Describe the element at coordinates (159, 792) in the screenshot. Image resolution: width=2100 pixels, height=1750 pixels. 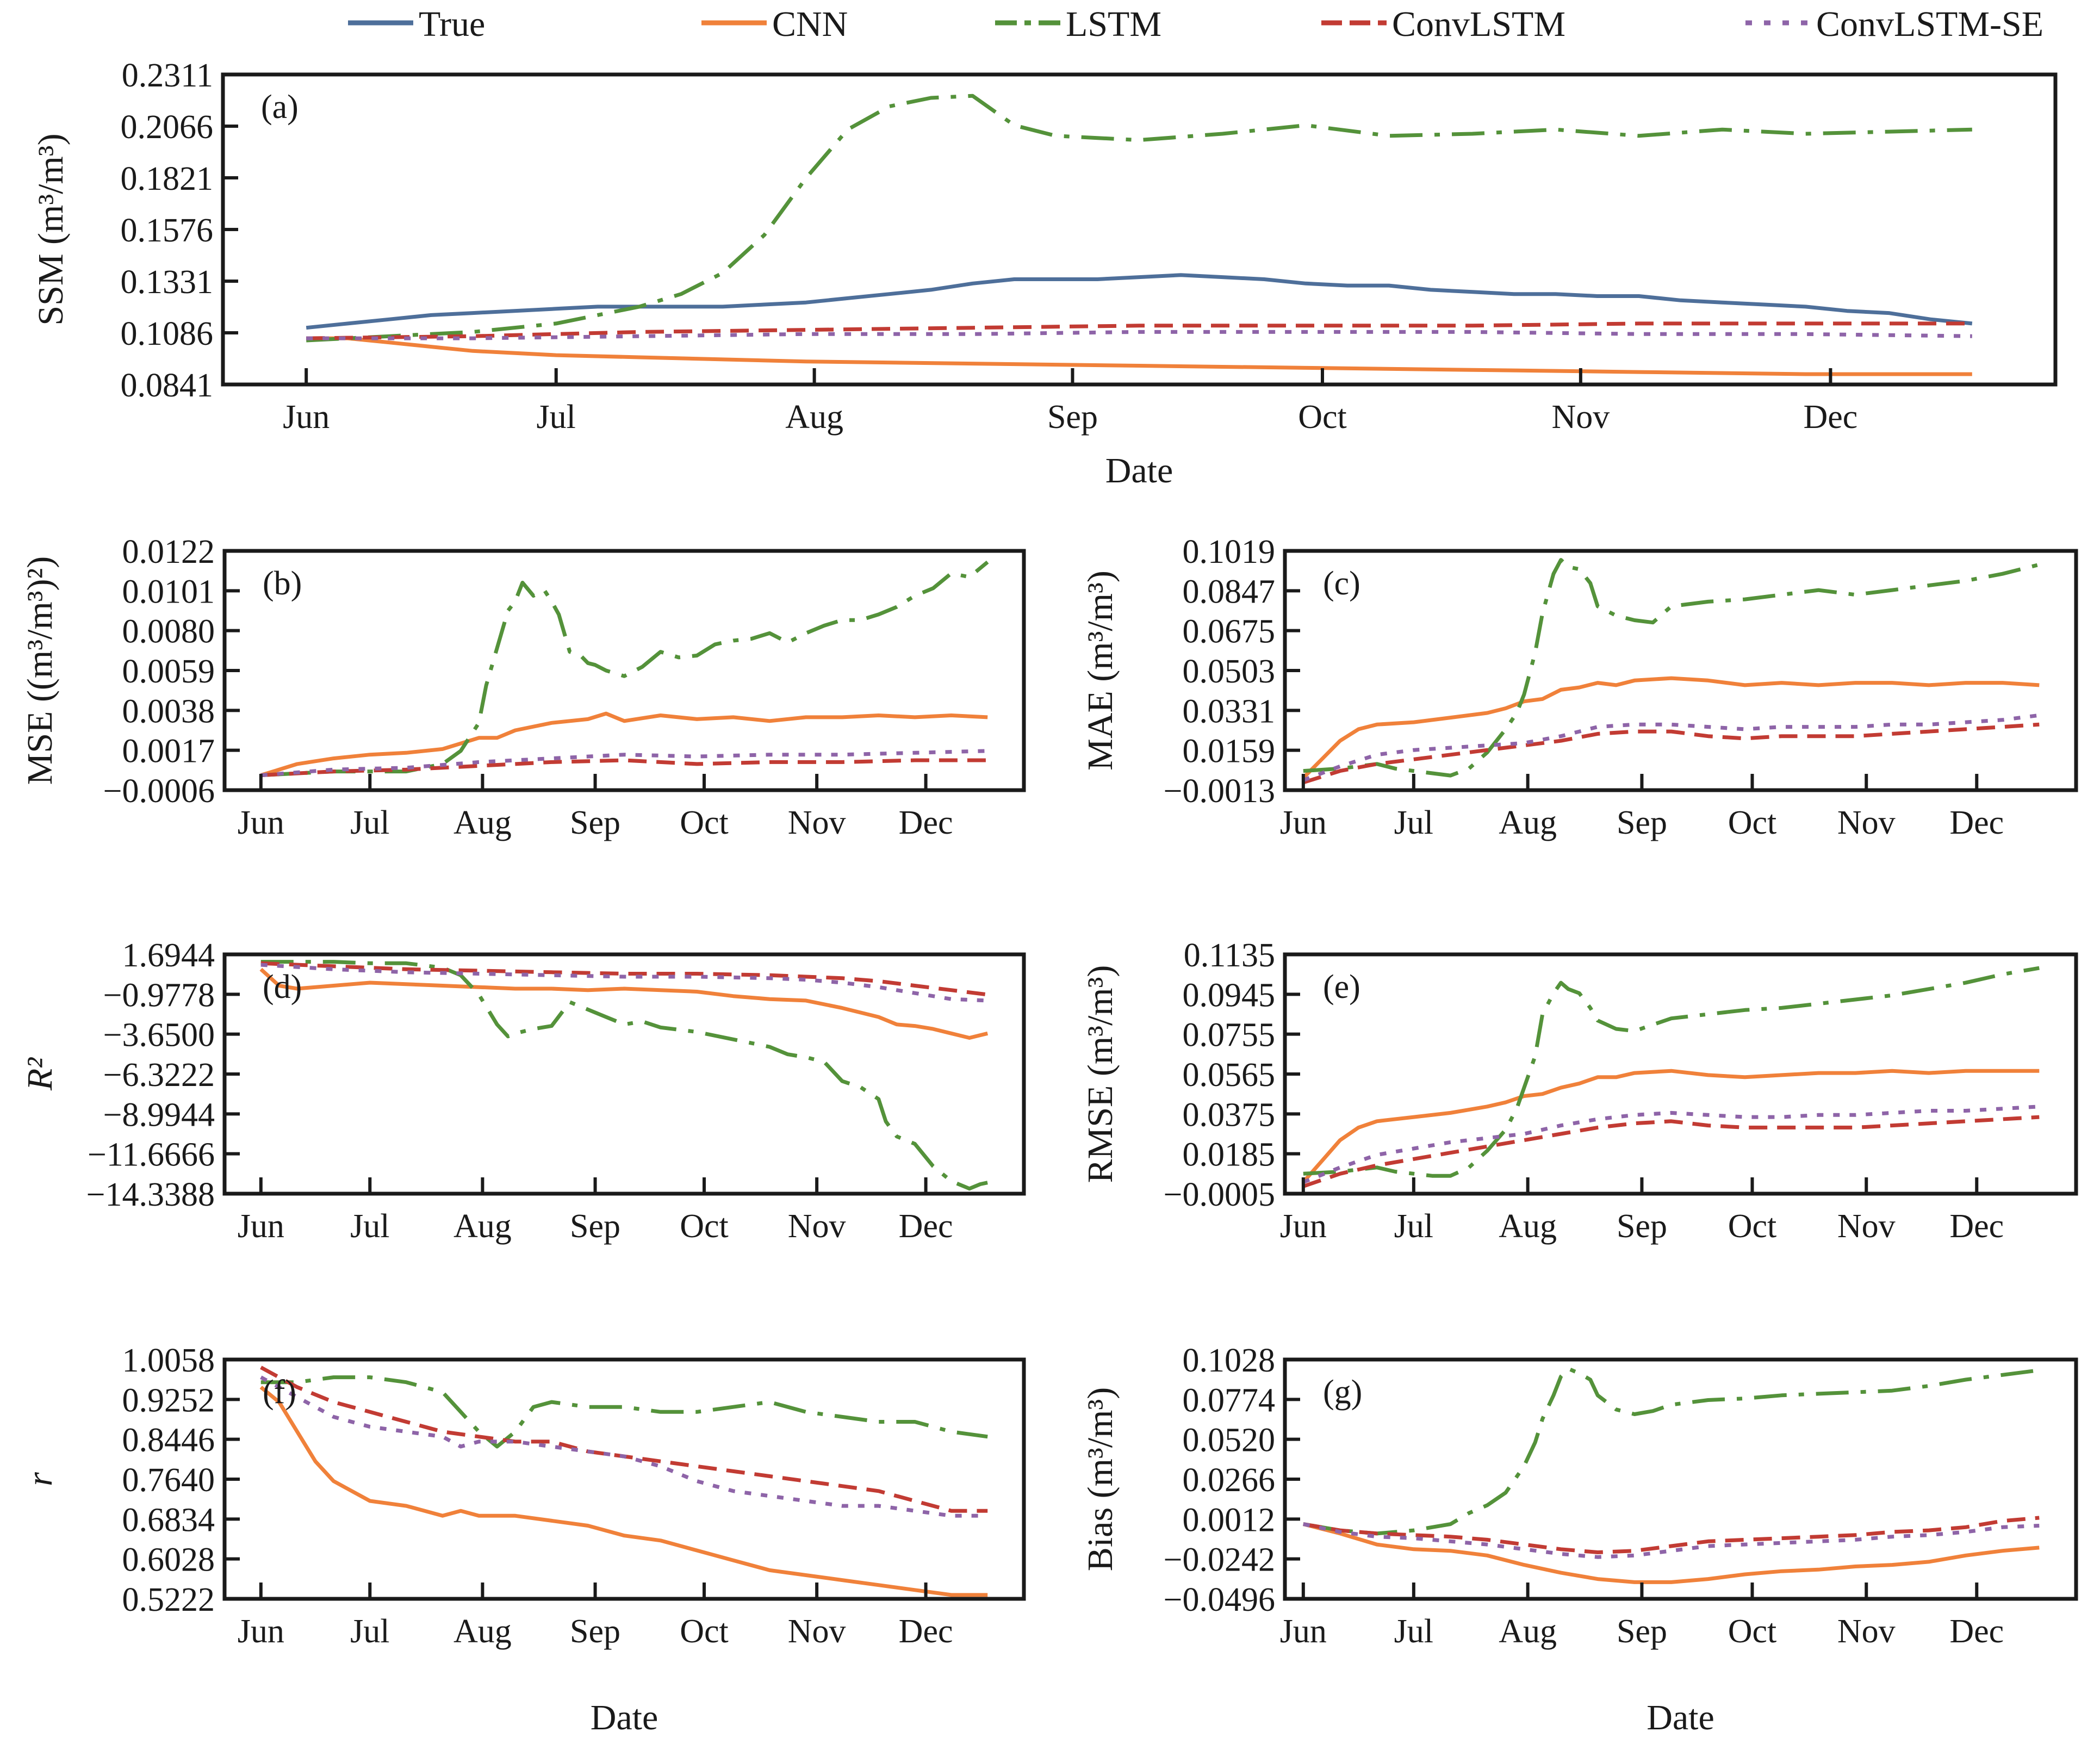
I see `y-tick-label: −0.0006` at that location.